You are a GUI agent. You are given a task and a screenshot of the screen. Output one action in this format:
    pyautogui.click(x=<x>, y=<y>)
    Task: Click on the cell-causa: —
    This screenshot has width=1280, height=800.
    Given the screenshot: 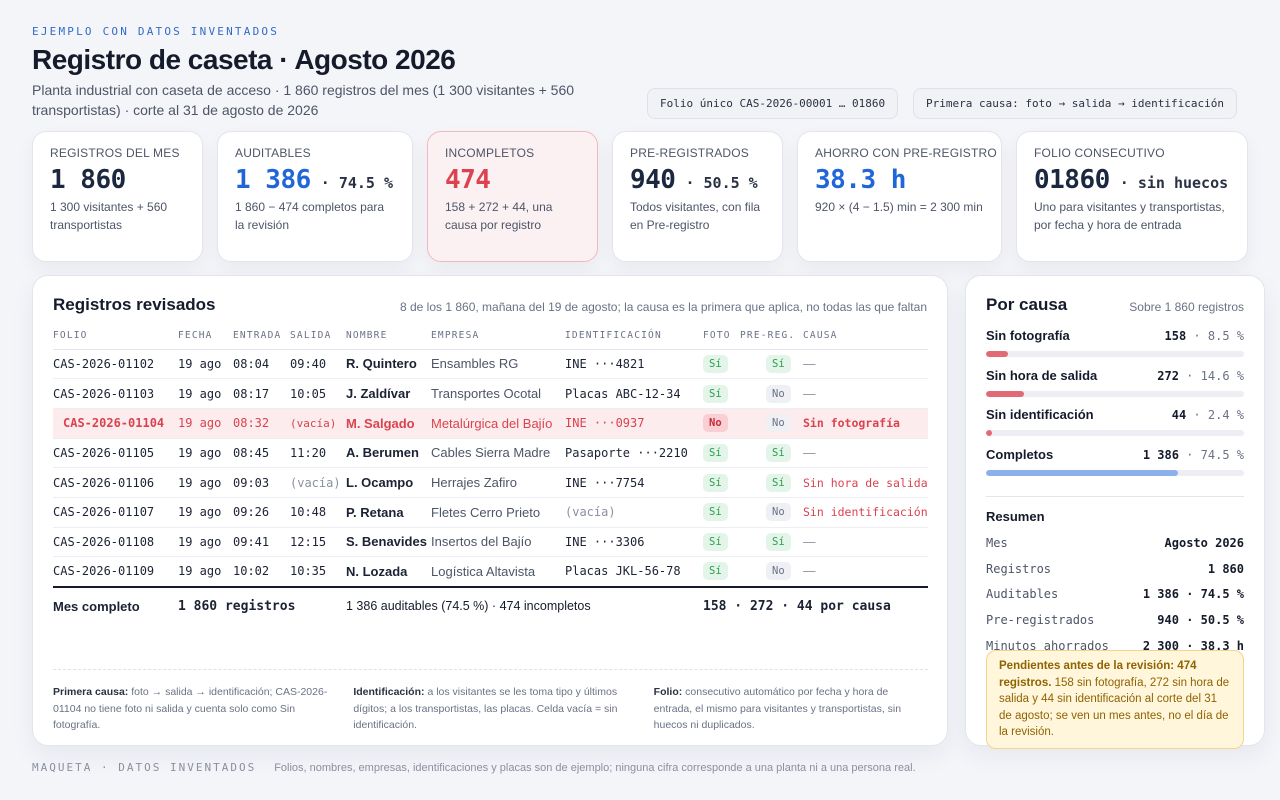 What is the action you would take?
    pyautogui.click(x=865, y=393)
    